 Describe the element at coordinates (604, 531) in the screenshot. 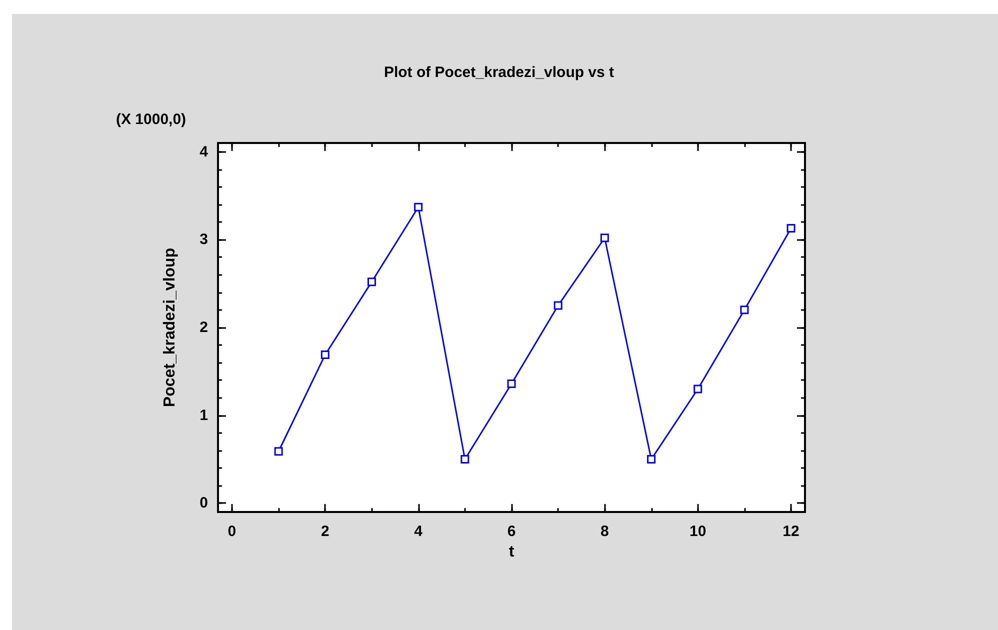

I see `x-tick-label: 8` at that location.